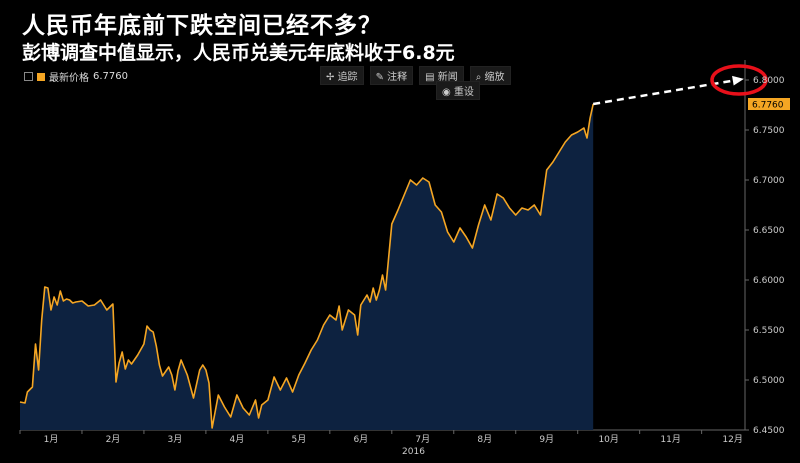 The width and height of the screenshot is (800, 463). I want to click on y-tick-label: 6.4500, so click(769, 431).